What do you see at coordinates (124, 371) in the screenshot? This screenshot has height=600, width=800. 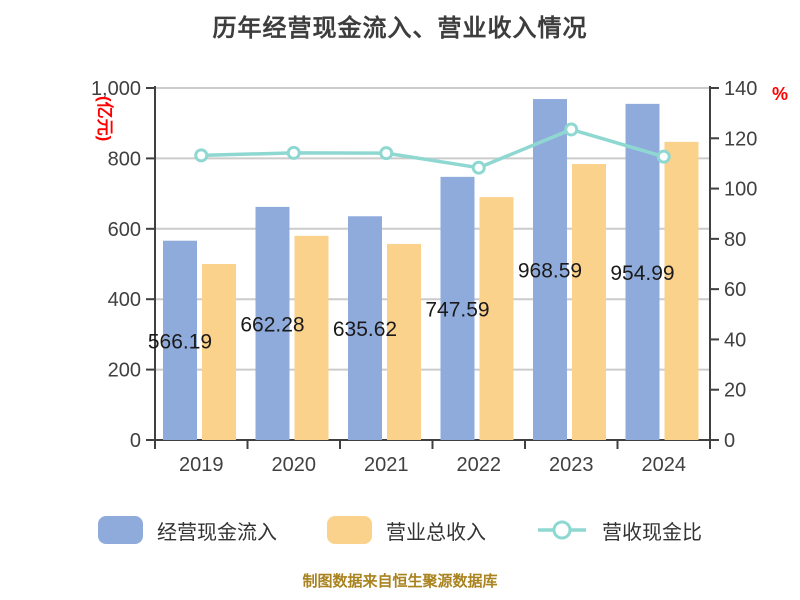 I see `y-axis-left-tick-label: 200` at bounding box center [124, 371].